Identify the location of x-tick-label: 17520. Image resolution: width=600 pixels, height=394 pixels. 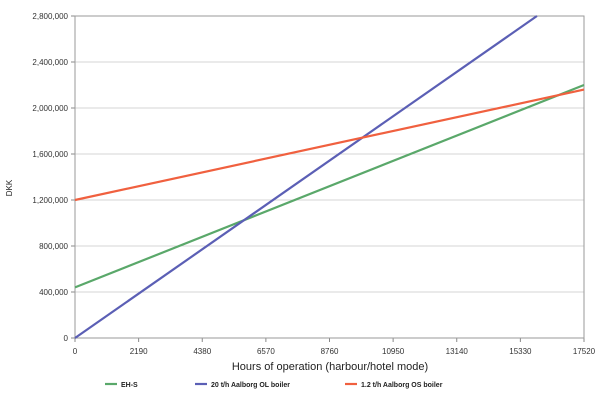
(584, 351).